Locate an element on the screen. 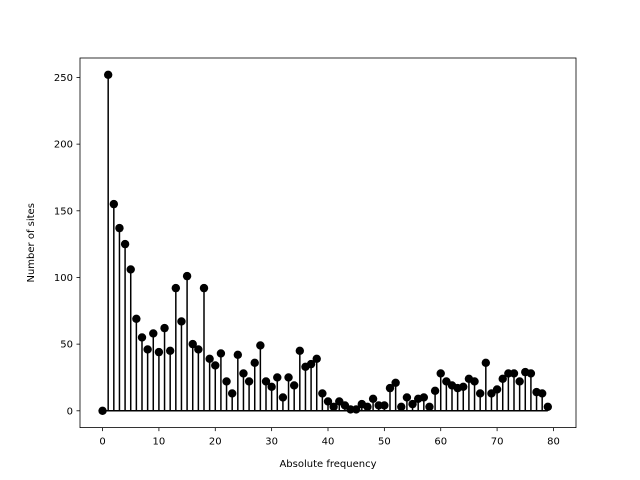  x-tick-label: 20 is located at coordinates (215, 442).